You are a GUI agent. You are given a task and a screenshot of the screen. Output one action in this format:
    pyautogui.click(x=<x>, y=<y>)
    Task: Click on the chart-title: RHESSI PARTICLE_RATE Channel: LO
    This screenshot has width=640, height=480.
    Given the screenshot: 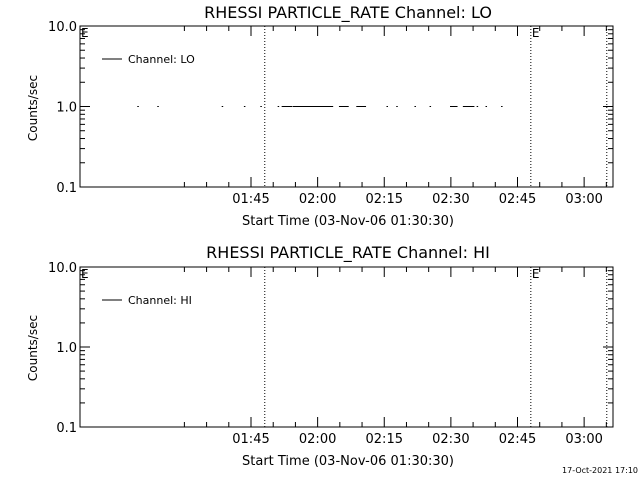 What is the action you would take?
    pyautogui.click(x=348, y=13)
    